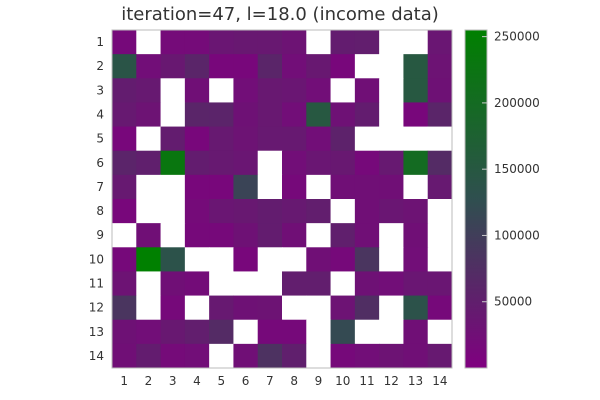 The width and height of the screenshot is (600, 400). Describe the element at coordinates (100, 90) in the screenshot. I see `y-tick-label: 3` at that location.